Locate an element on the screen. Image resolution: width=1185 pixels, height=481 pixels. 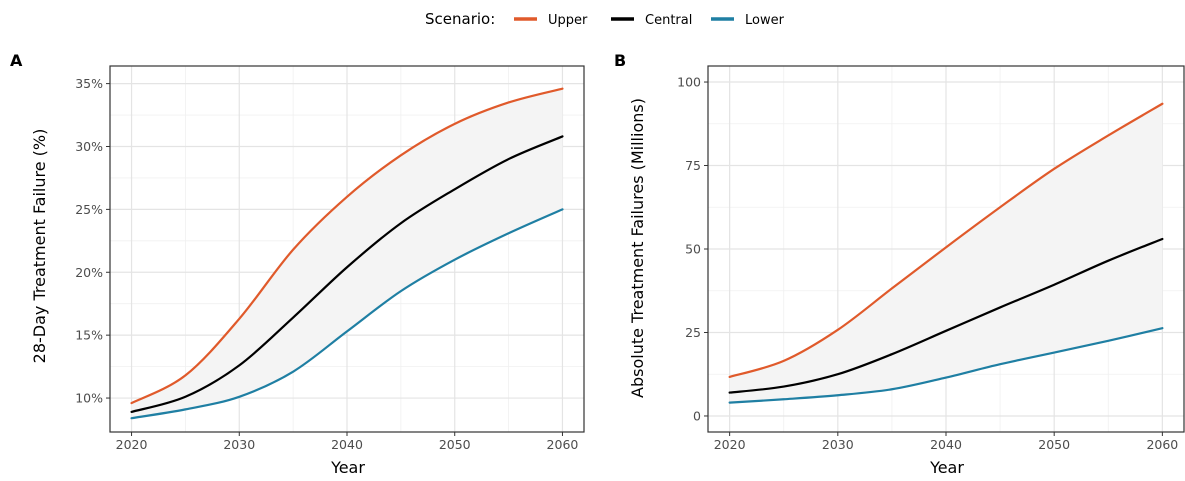
legend-label-lower: Lower is located at coordinates (765, 20).